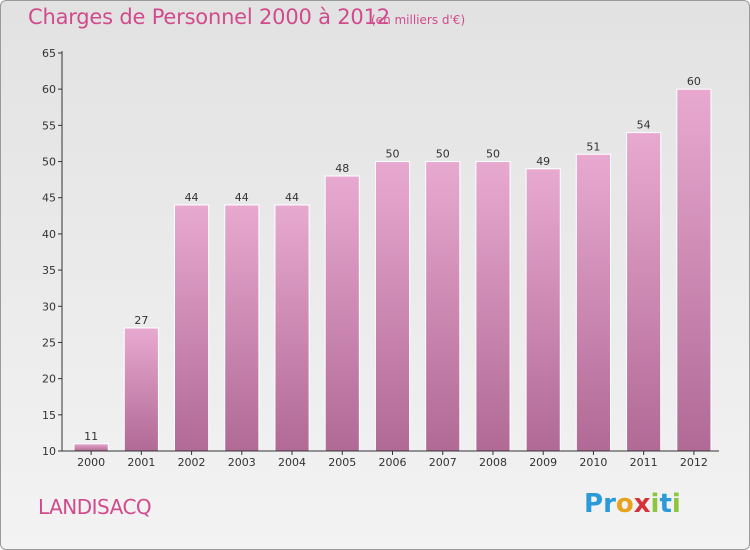 The image size is (750, 550). I want to click on proxiti-logo: Proxiti, so click(632, 504).